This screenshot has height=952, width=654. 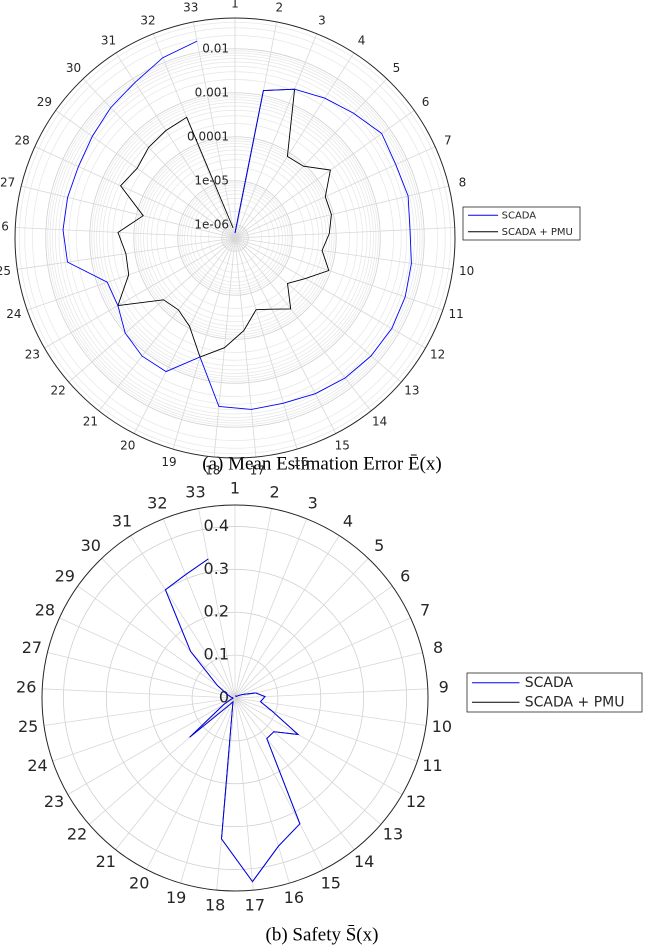 I want to click on r-tick-label: 0, so click(x=224, y=697).